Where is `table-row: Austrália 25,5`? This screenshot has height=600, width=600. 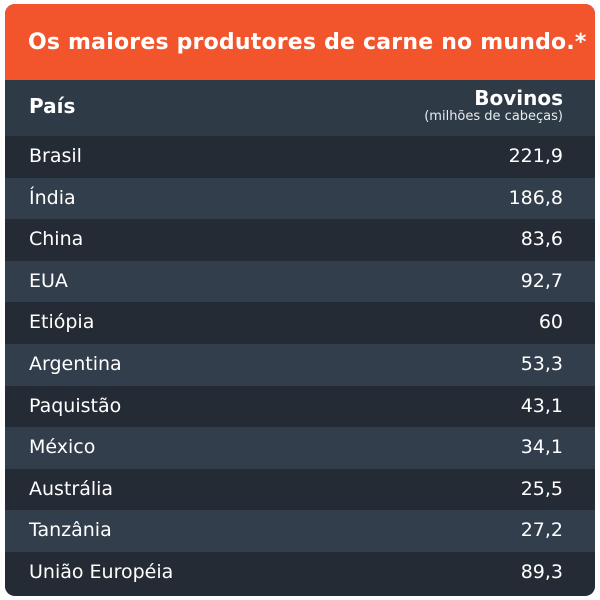 table-row: Austrália 25,5 is located at coordinates (300, 489).